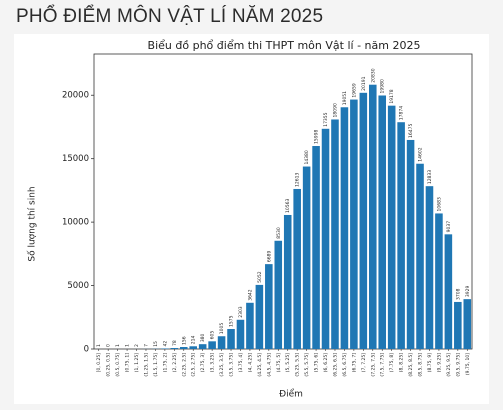 This screenshot has height=410, width=503. What do you see at coordinates (421, 365) in the screenshot?
I see `x-tick-label: (8.5, 8.75]` at bounding box center [421, 365].